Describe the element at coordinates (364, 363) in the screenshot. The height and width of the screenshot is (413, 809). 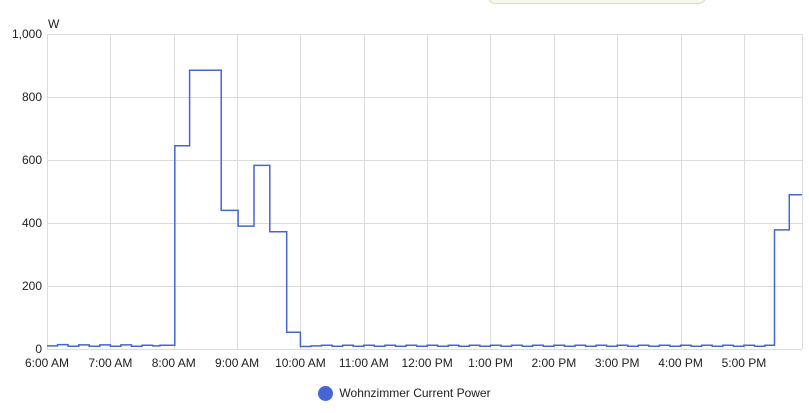
I see `x-tick-label: 11:00 AM` at that location.